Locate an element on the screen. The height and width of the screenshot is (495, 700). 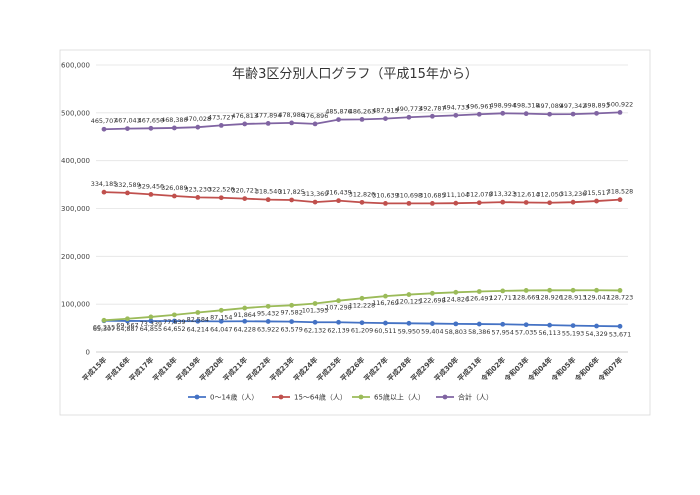
data-label: 313,323 is located at coordinates (503, 194).